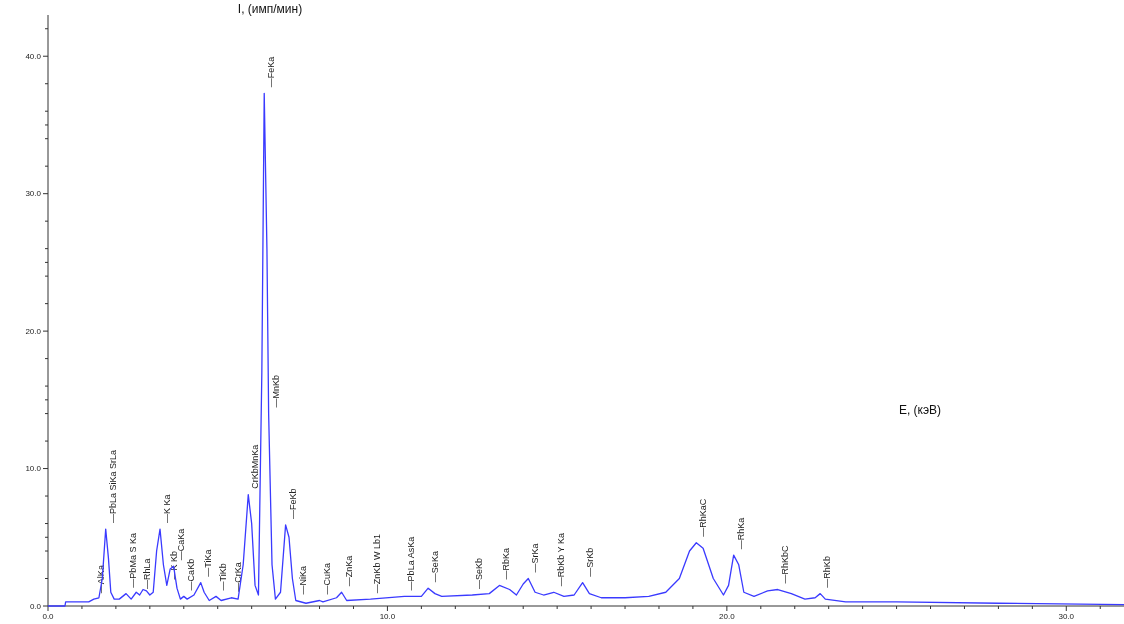 The image size is (1124, 624). I want to click on y-tick-label: 30.0, so click(33, 194).